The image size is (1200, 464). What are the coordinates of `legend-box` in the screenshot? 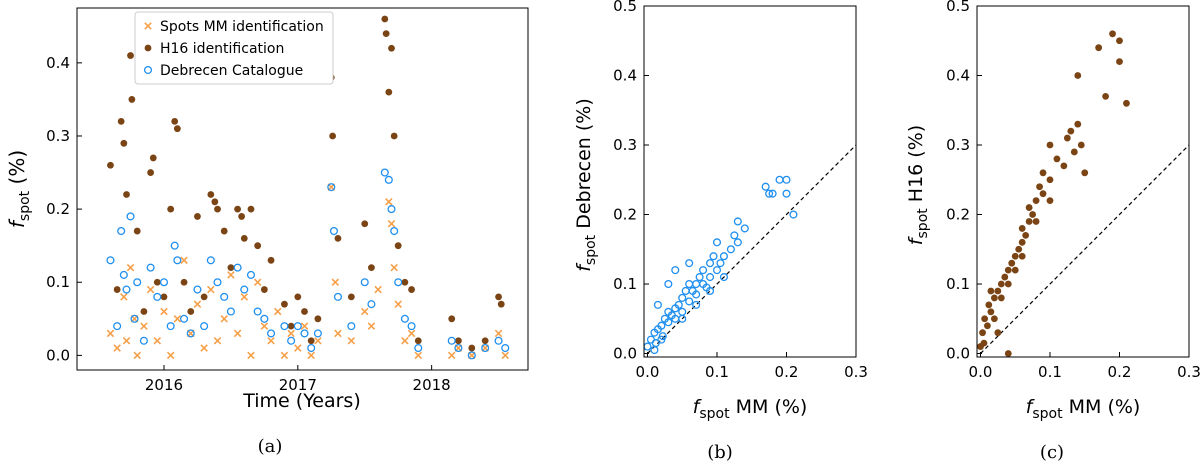 It's located at (234, 48).